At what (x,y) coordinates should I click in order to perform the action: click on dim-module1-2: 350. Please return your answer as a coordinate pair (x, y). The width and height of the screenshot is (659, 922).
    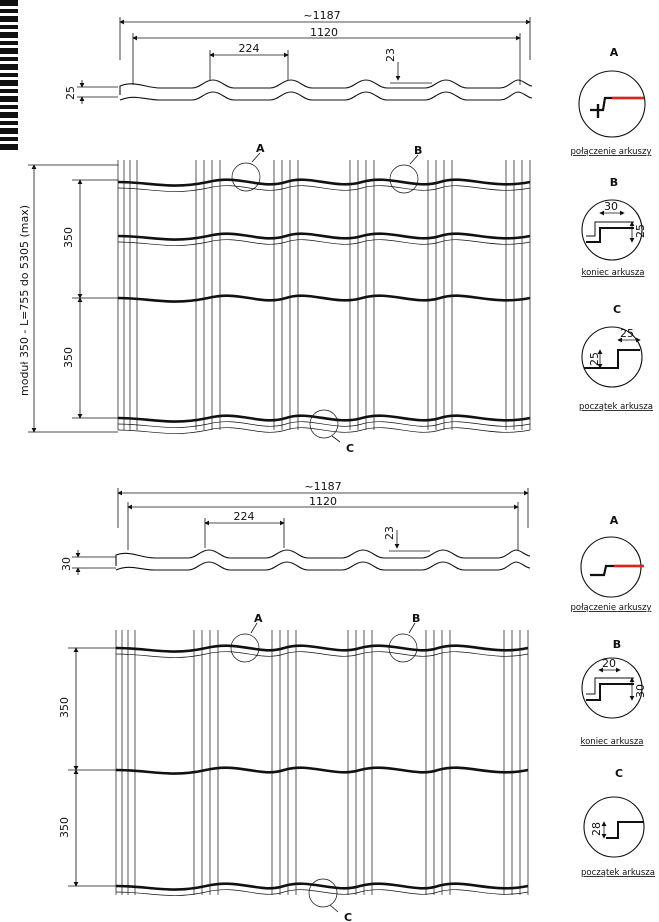
    Looking at the image, I should click on (64, 707).